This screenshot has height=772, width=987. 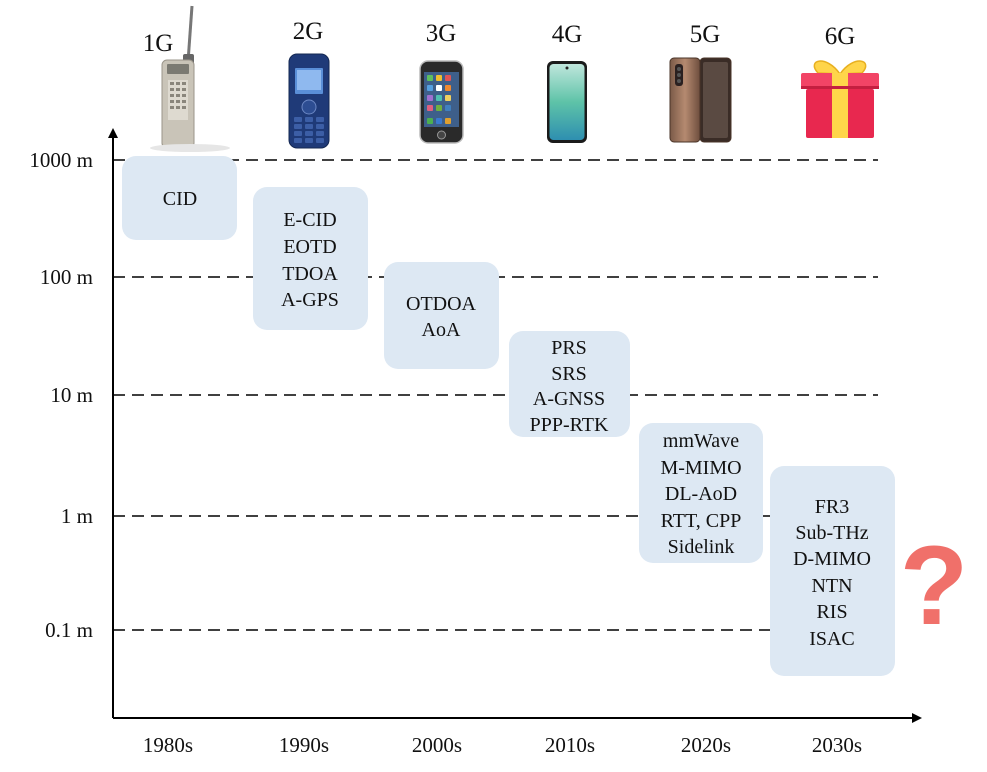 What do you see at coordinates (832, 559) in the screenshot?
I see `tech-item: D-MIMO` at bounding box center [832, 559].